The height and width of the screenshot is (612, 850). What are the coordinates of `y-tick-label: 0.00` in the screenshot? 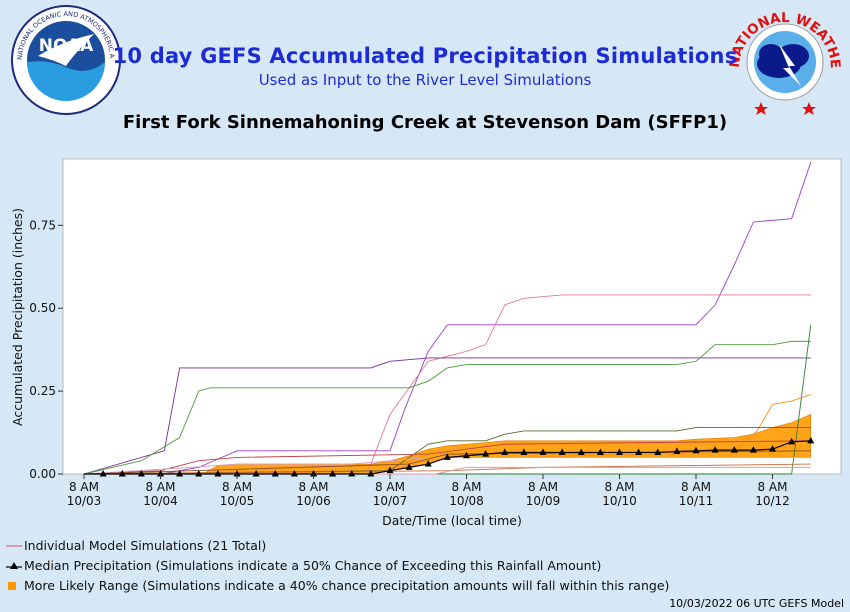 It's located at (42, 474).